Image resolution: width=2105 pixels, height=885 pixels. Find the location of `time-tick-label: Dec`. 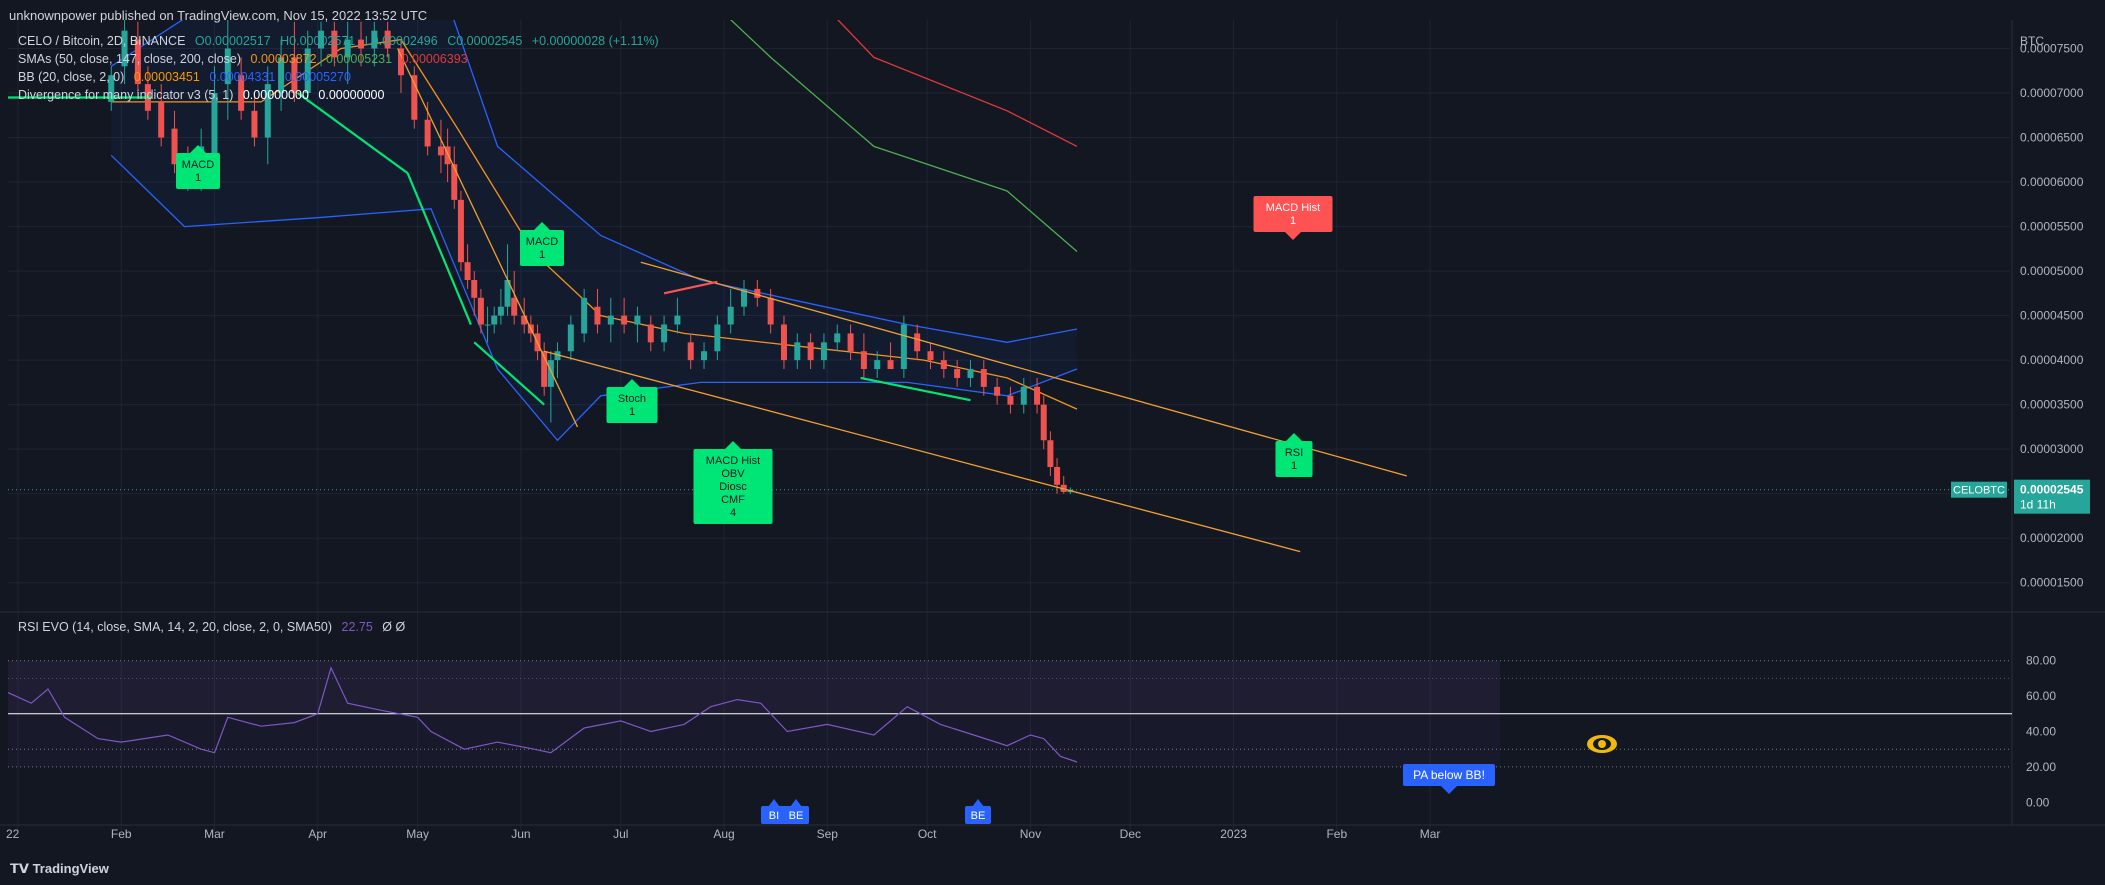

time-tick-label: Dec is located at coordinates (1130, 834).